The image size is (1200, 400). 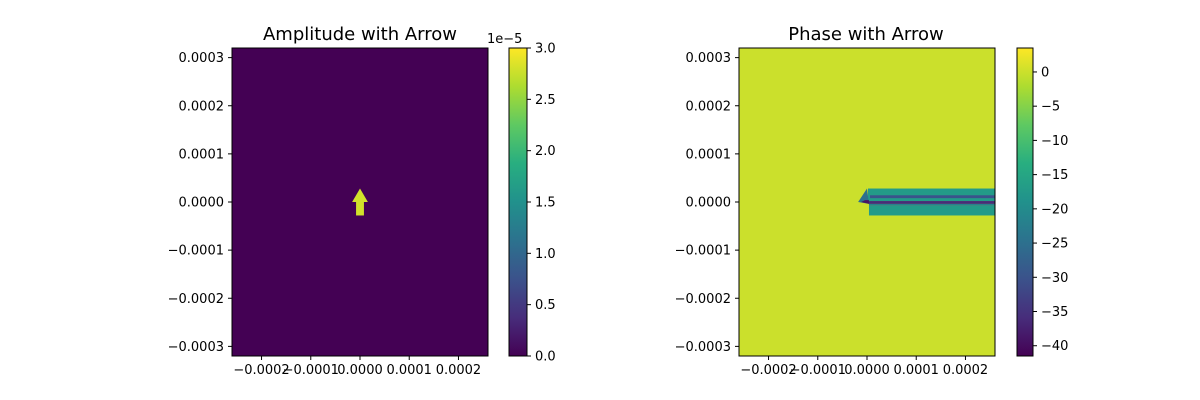 I want to click on colorbar-exponent-label: 1e−5, so click(x=504, y=39).